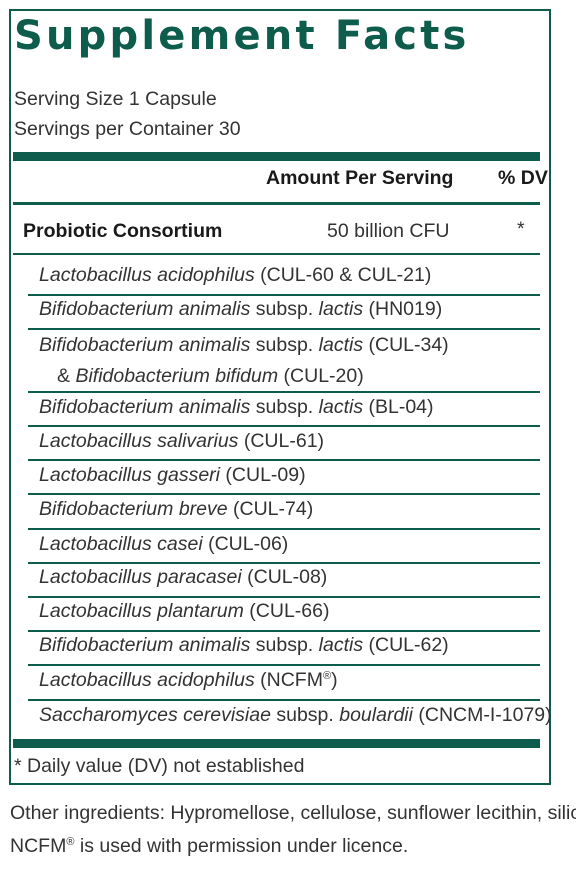 Image resolution: width=576 pixels, height=871 pixels. Describe the element at coordinates (276, 743) in the screenshot. I see `bottom-divider-bar` at that location.